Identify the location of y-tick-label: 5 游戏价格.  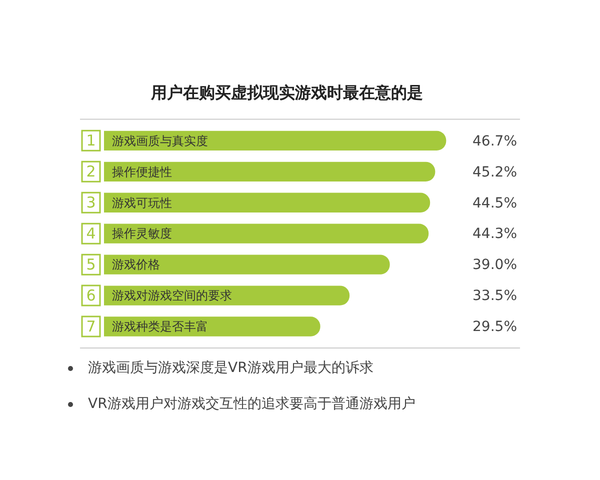
(123, 264).